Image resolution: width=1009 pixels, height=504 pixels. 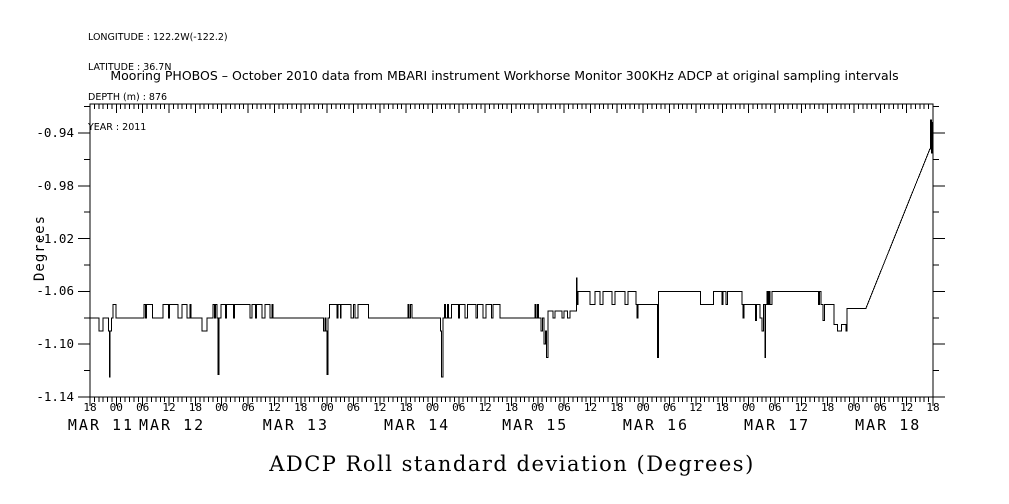 I want to click on x-date-label: MAR 18, so click(x=888, y=425).